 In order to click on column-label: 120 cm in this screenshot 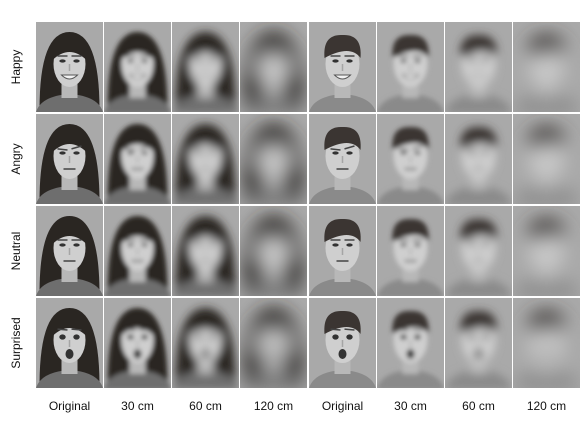, I will do `click(546, 406)`.